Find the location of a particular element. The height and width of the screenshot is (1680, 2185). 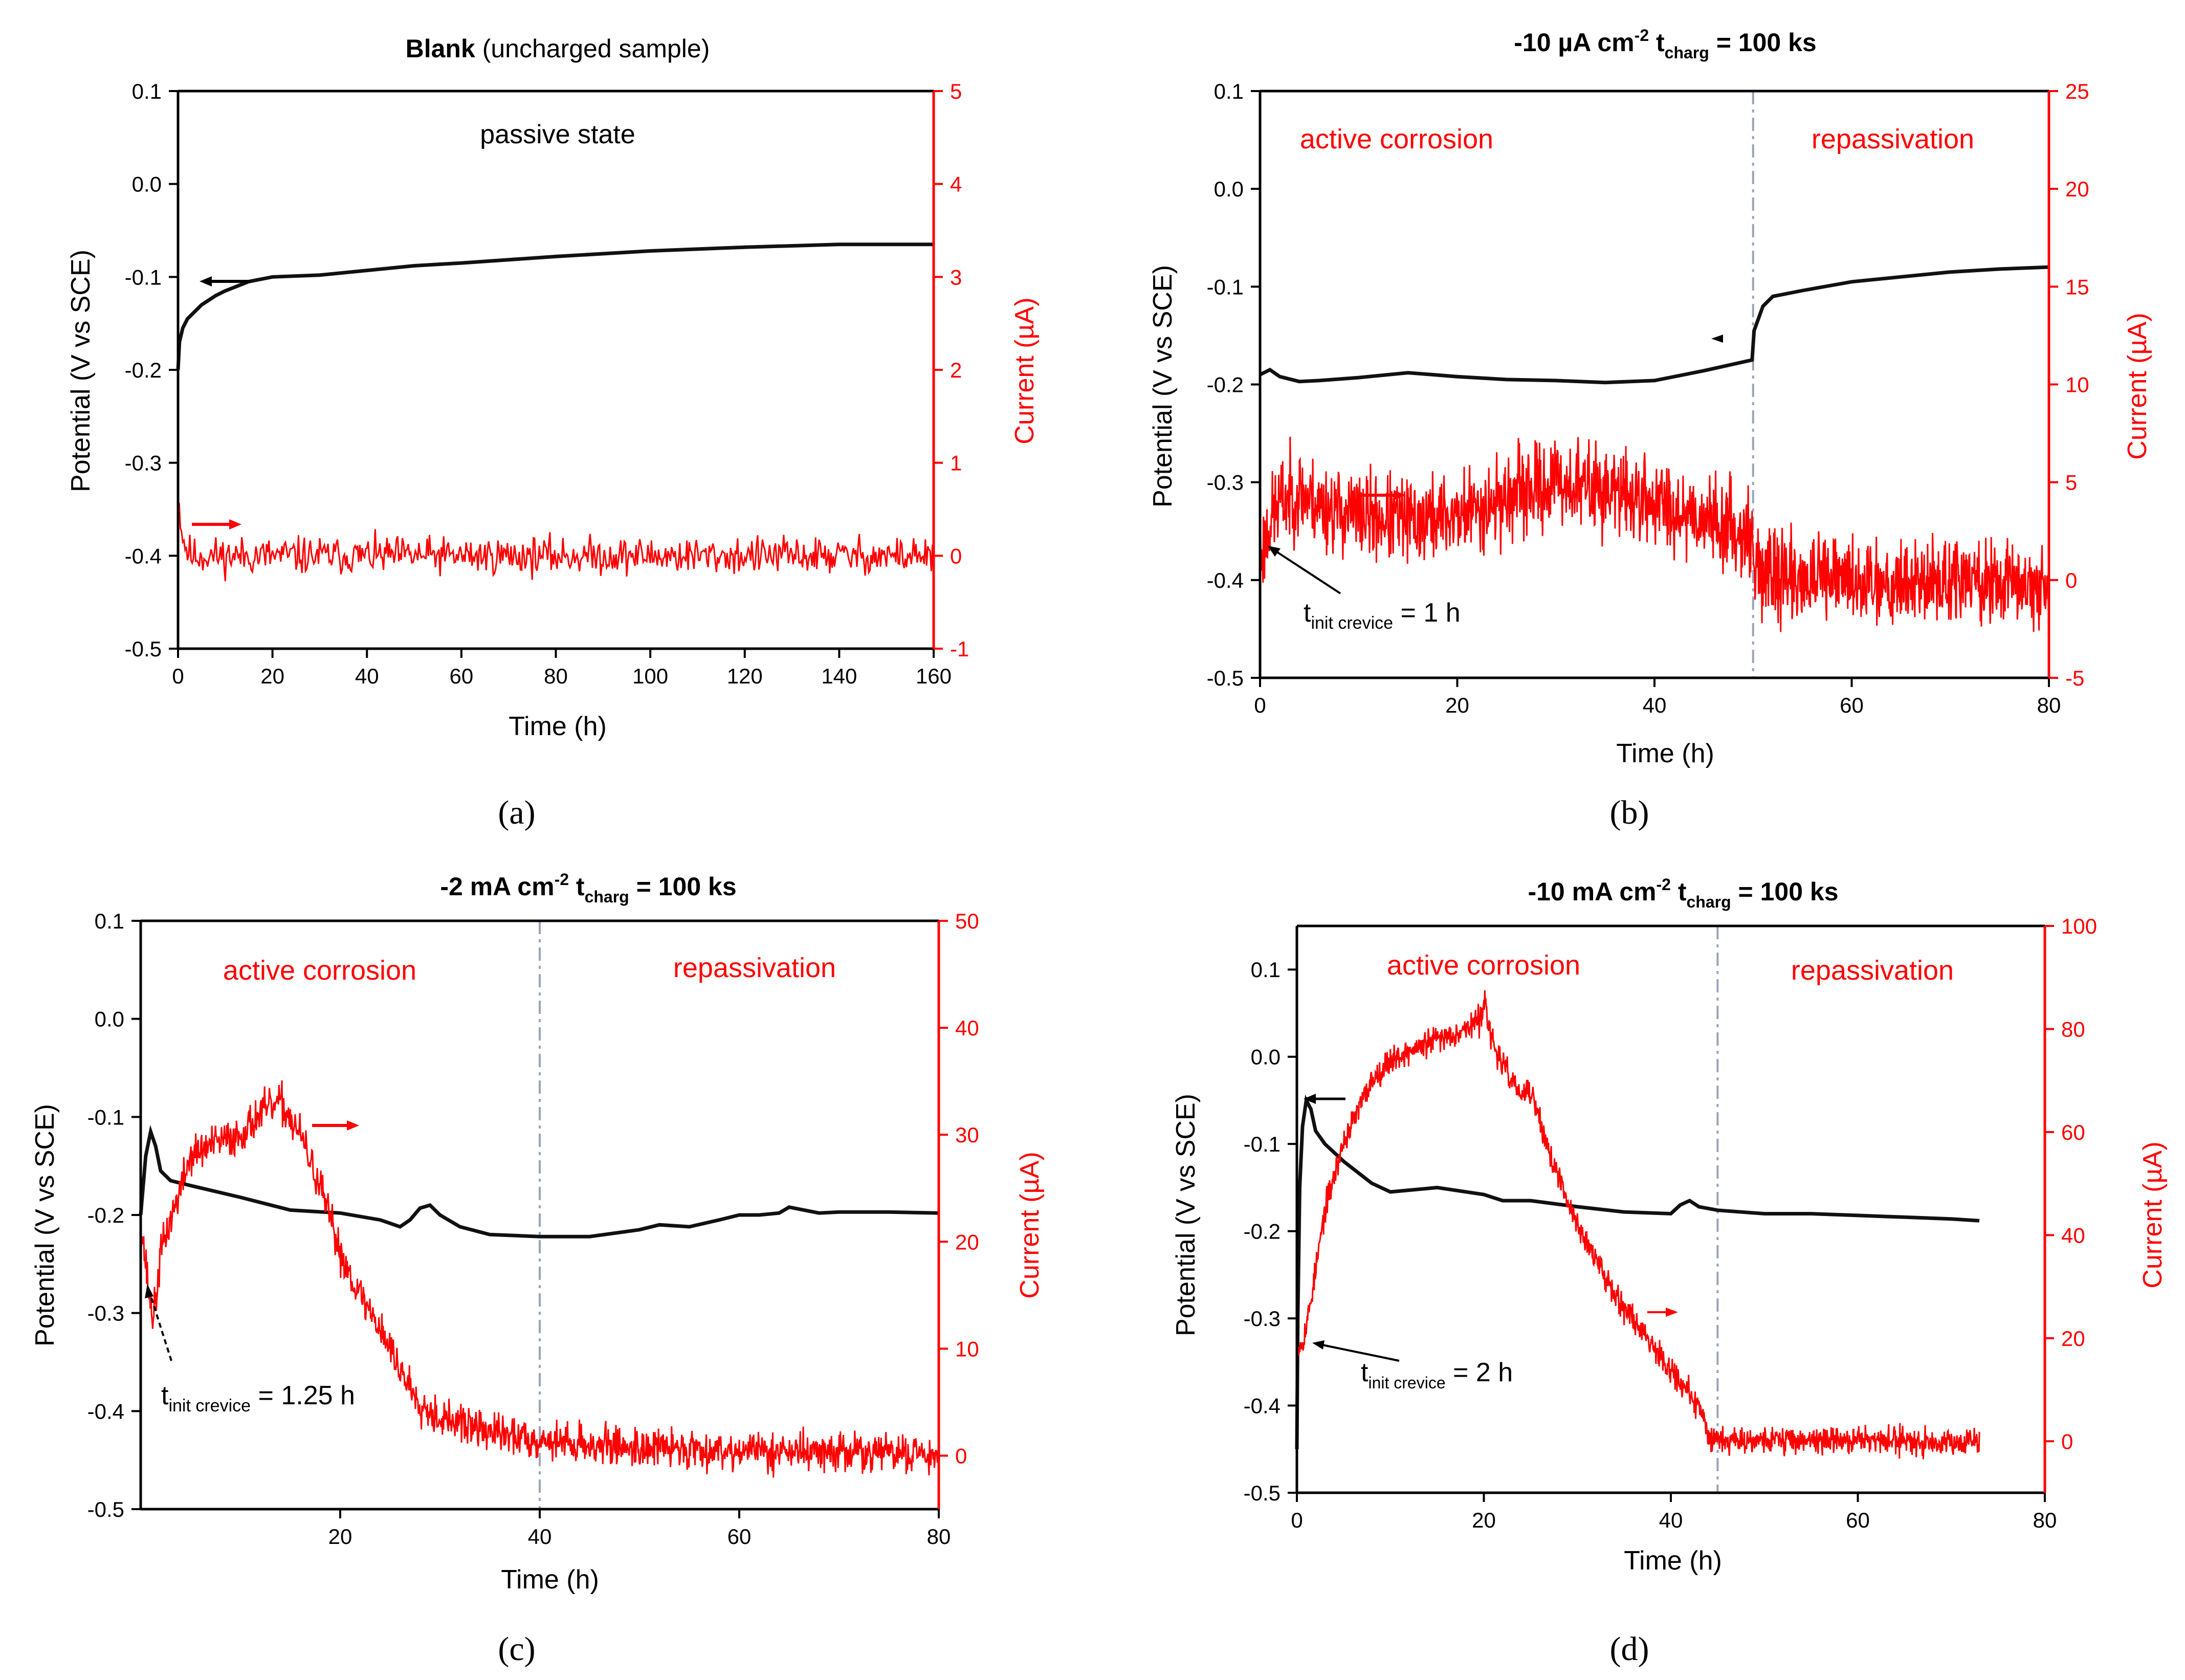

panel-b-title: -10 µA cm-2 tcharg = 100 ks is located at coordinates (1665, 44).